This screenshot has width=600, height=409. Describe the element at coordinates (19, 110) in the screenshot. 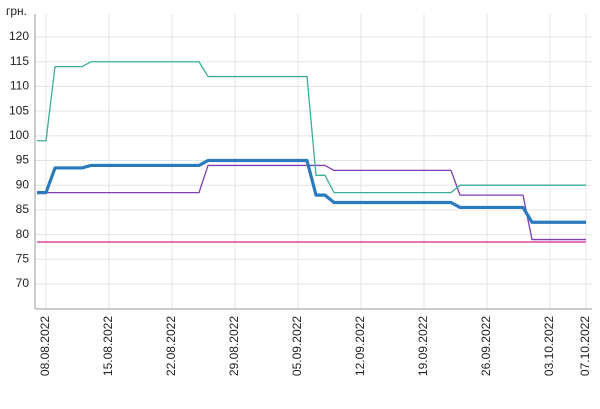

I see `y-tick-label: 105` at that location.